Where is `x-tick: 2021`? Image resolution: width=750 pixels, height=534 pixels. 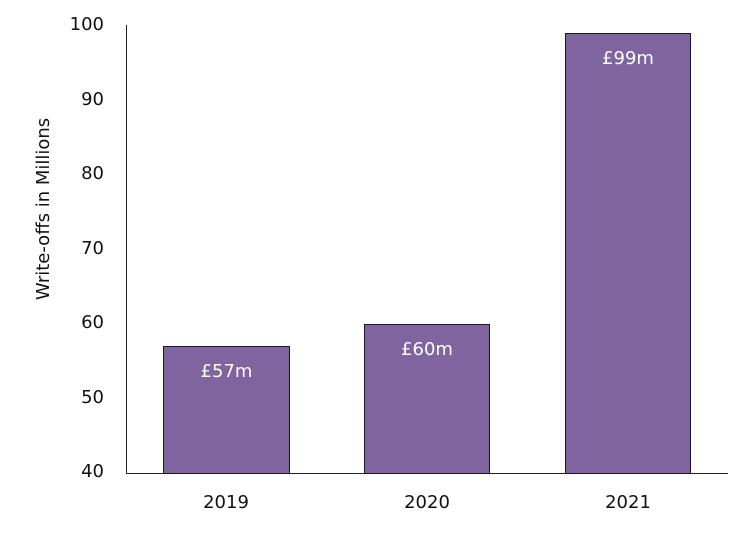
x-tick: 2021 is located at coordinates (628, 502).